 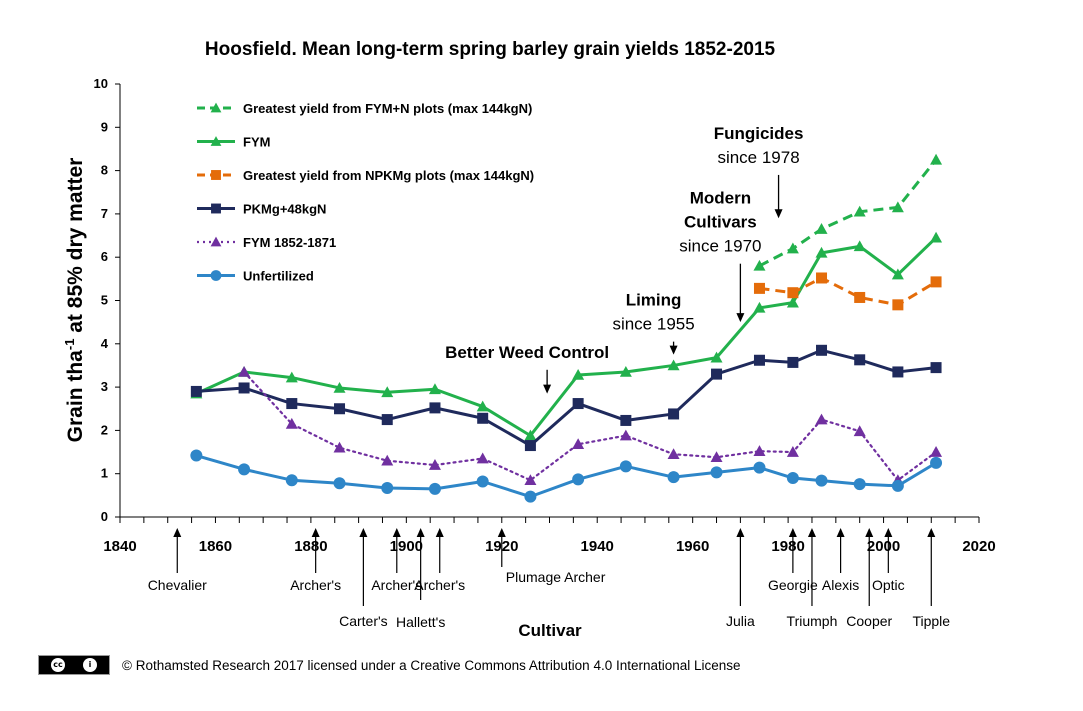 I want to click on cultivar-marker: Julia, so click(x=740, y=578).